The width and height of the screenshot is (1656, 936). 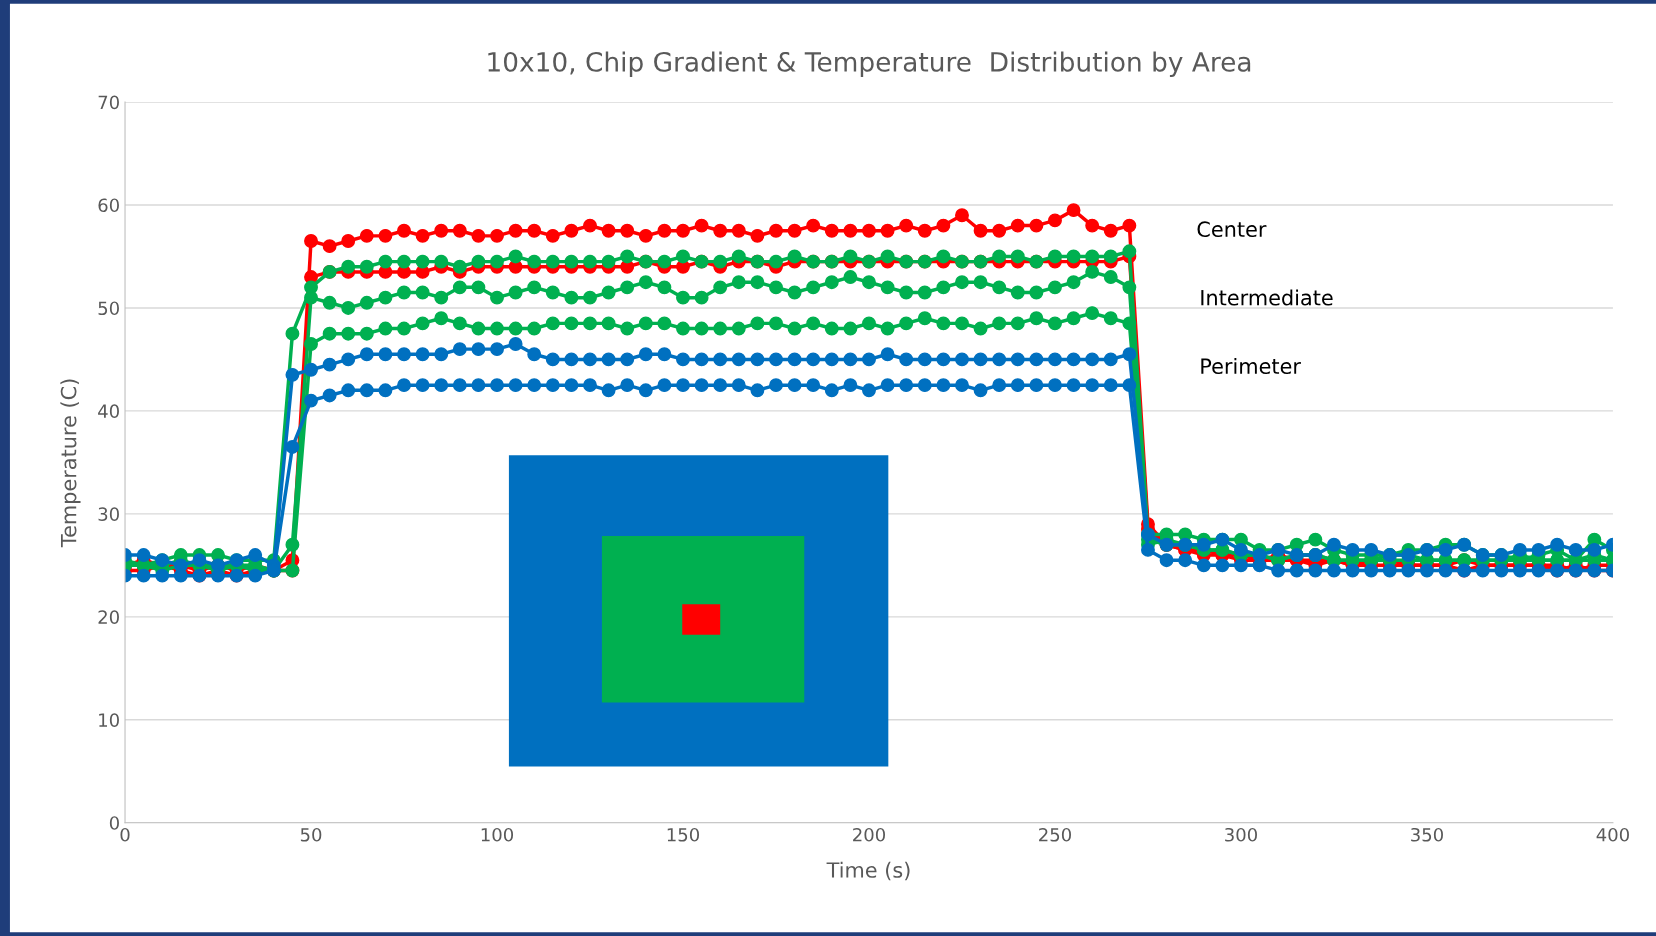 What do you see at coordinates (868, 871) in the screenshot?
I see `x-axis-title: Time (s)` at bounding box center [868, 871].